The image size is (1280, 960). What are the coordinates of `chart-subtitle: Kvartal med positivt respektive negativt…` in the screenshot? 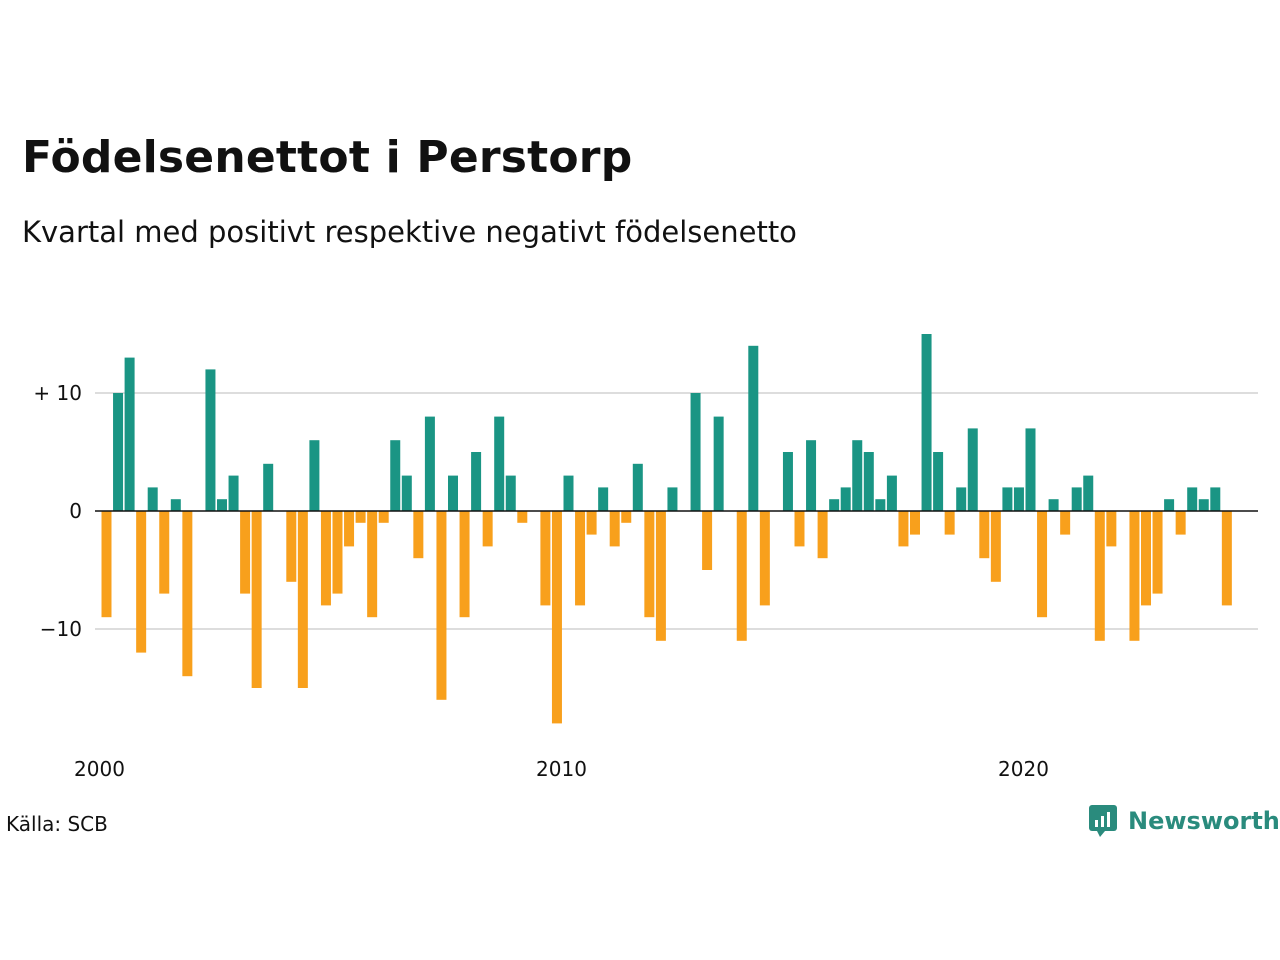 It's located at (409, 232).